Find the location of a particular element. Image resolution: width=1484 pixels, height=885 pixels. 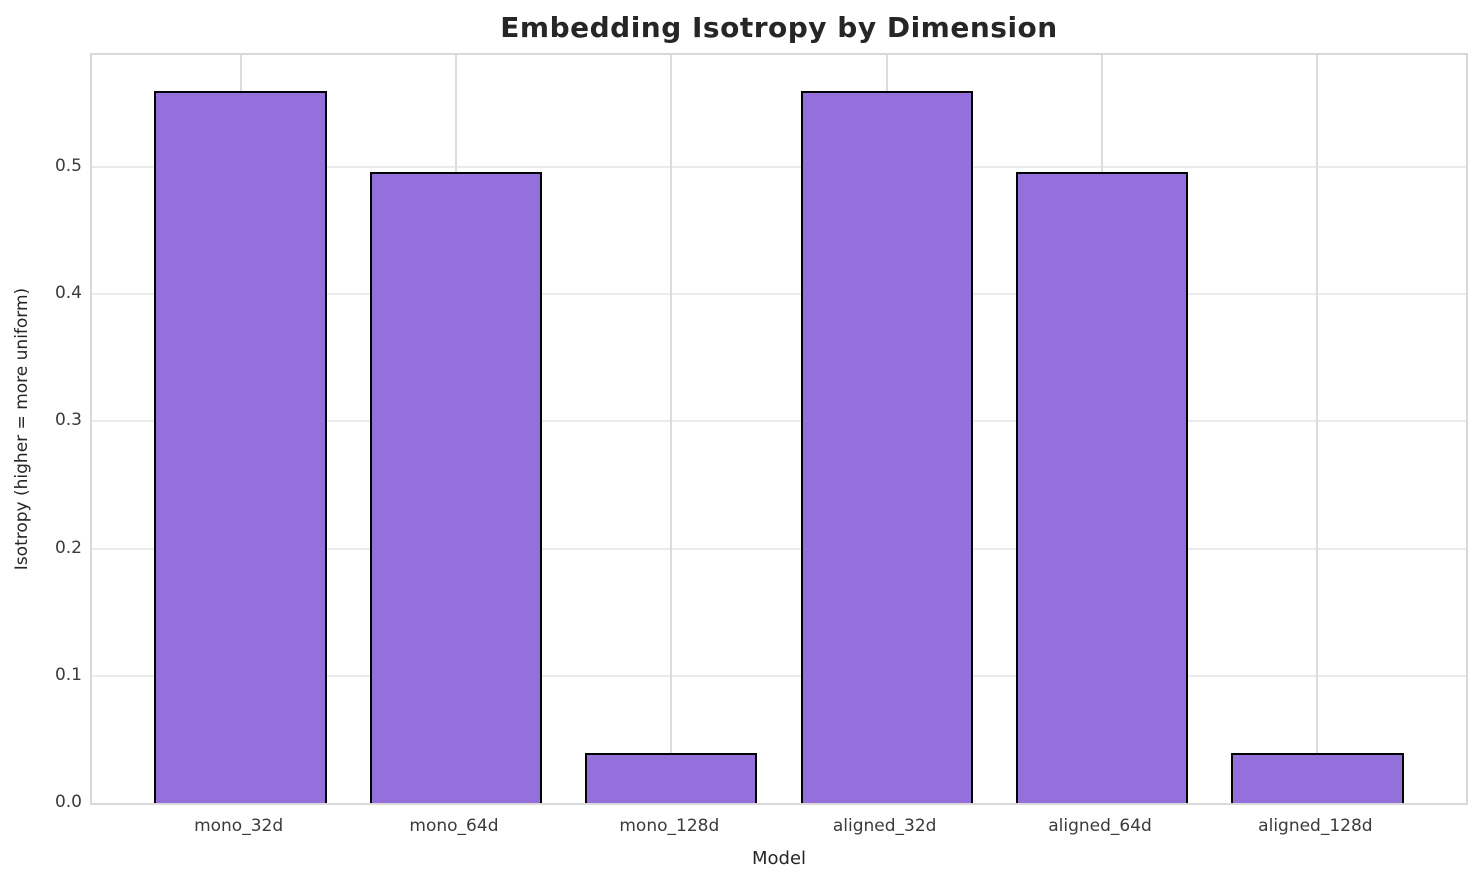

y-tick-label: 0.1 is located at coordinates (68, 674).